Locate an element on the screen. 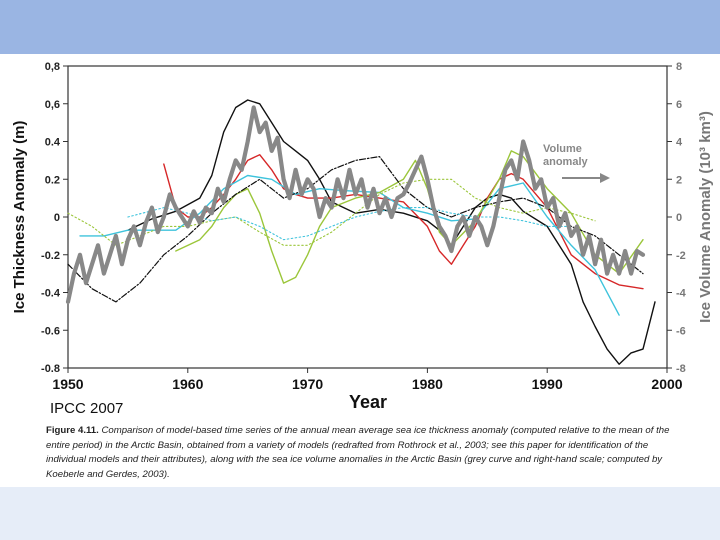 The image size is (720, 540). y-tick-left-label: 0 is located at coordinates (57, 218).